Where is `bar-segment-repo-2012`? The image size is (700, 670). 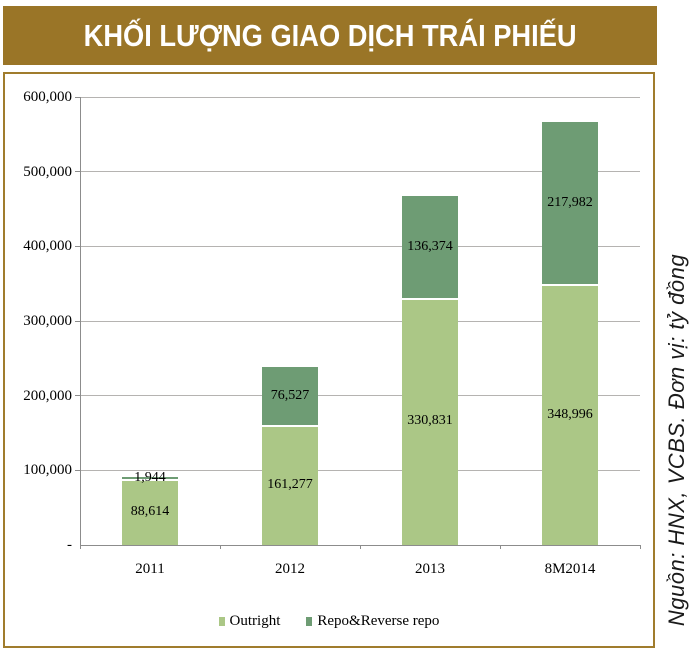
bar-segment-repo-2012 is located at coordinates (290, 396).